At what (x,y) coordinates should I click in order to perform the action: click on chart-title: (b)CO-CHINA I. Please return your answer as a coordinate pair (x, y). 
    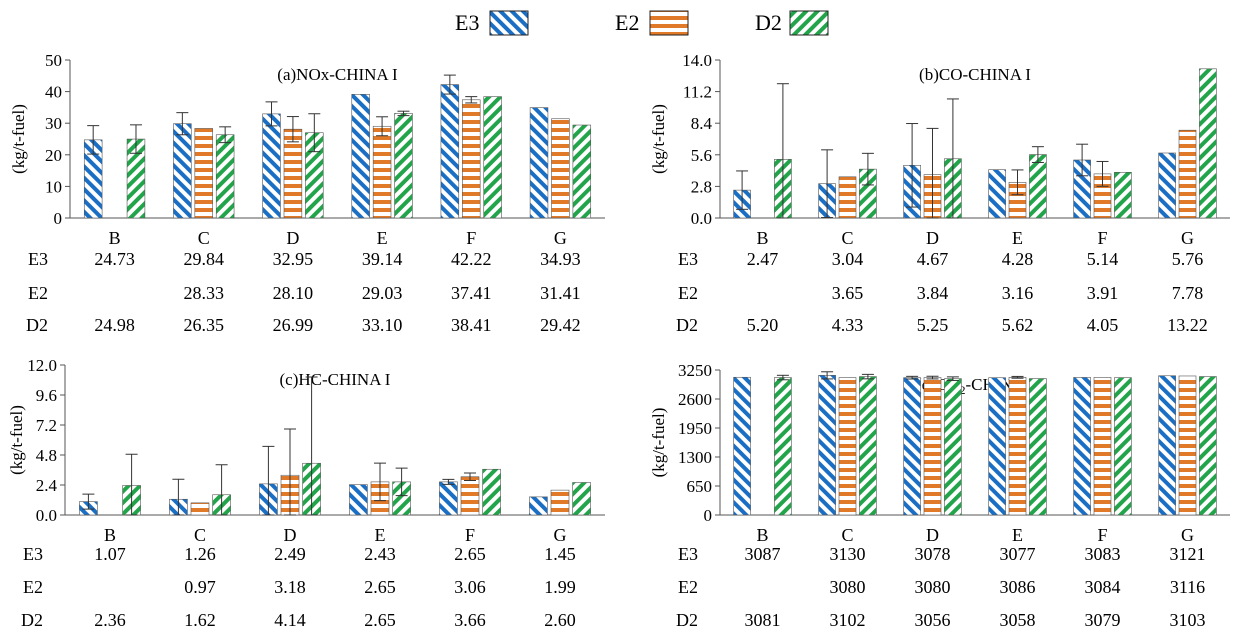
    Looking at the image, I should click on (975, 74).